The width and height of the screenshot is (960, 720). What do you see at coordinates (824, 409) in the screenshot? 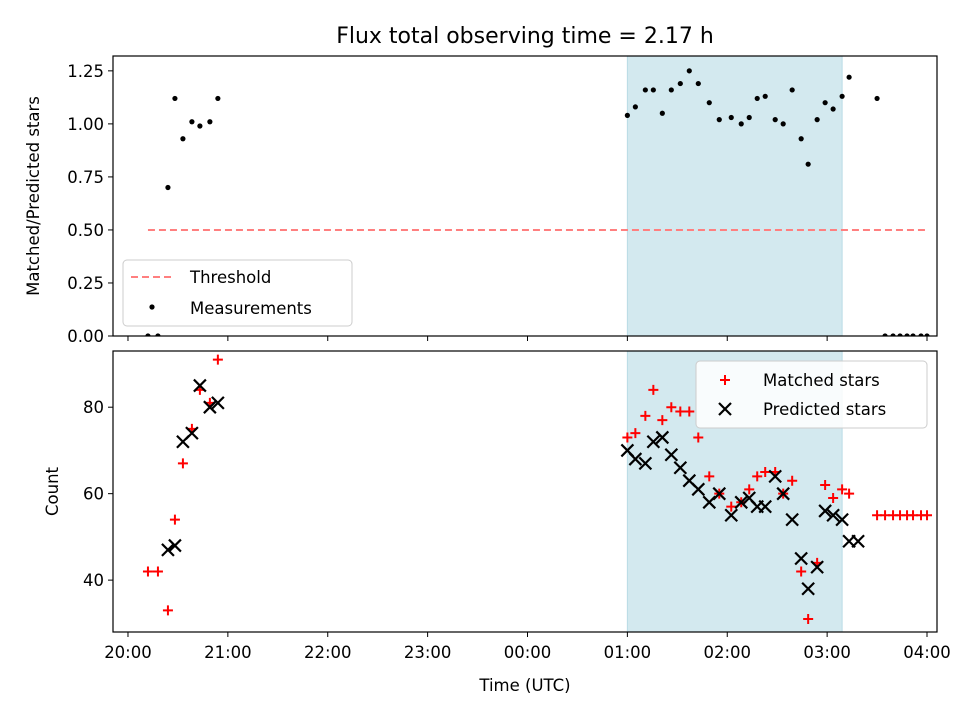
I see `legend-predicted-label: Predicted stars` at bounding box center [824, 409].